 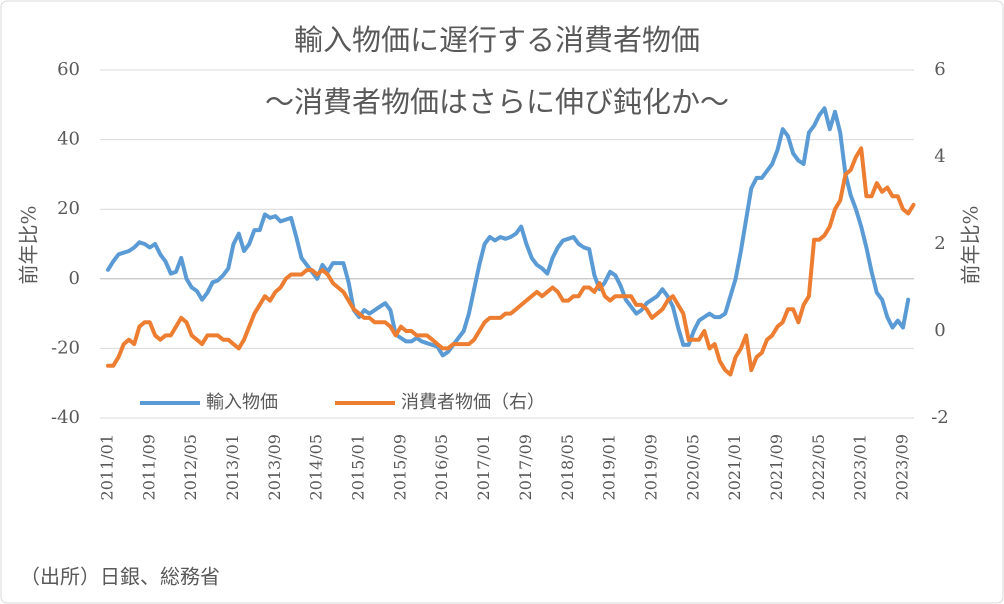 What do you see at coordinates (148, 467) in the screenshot?
I see `x-tick-label: 2011/09` at bounding box center [148, 467].